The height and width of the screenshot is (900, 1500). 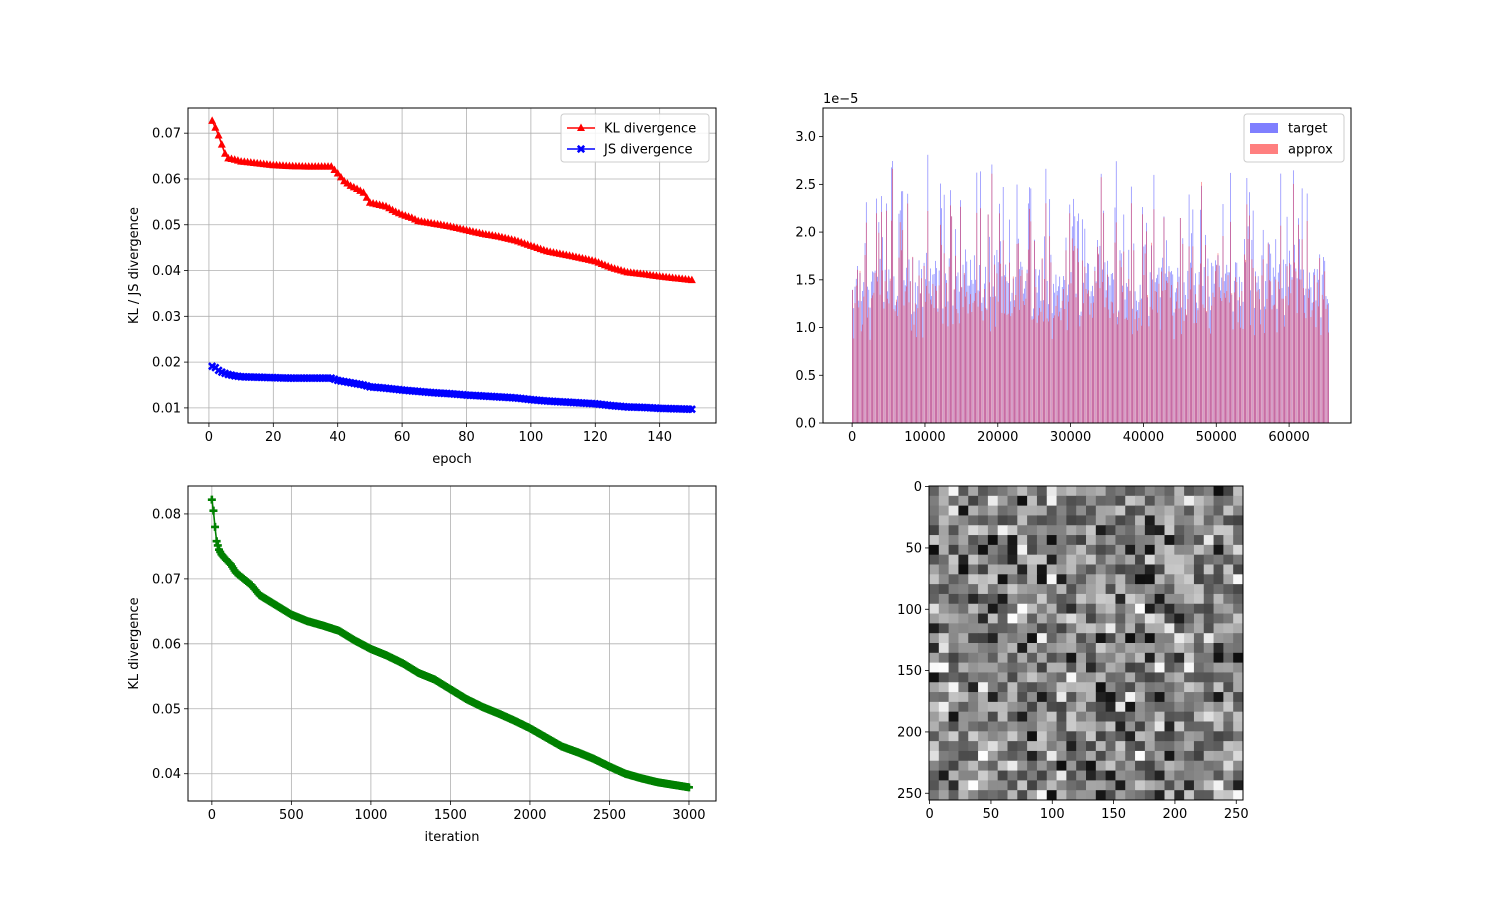 I want to click on divergence-epoch-y-label: KL / JS divergence, so click(x=134, y=265).